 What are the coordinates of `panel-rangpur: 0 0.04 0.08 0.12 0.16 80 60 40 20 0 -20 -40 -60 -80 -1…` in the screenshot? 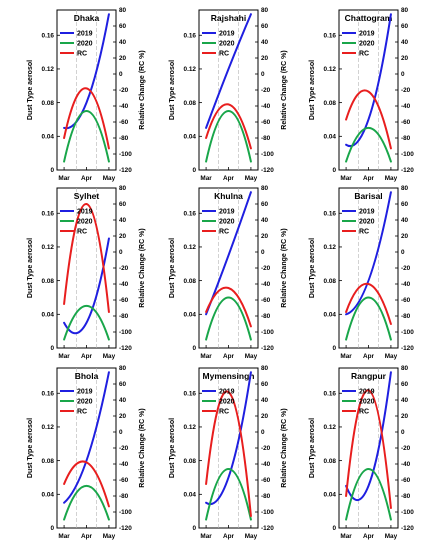 It's located at (361, 452).